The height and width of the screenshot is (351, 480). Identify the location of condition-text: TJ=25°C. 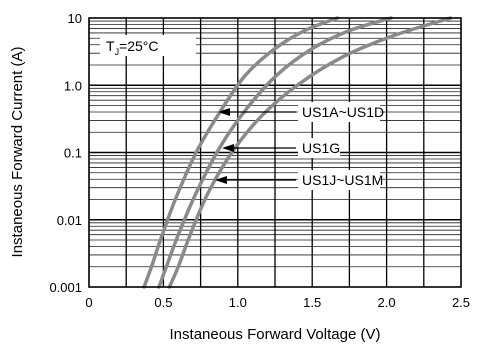
(132, 47).